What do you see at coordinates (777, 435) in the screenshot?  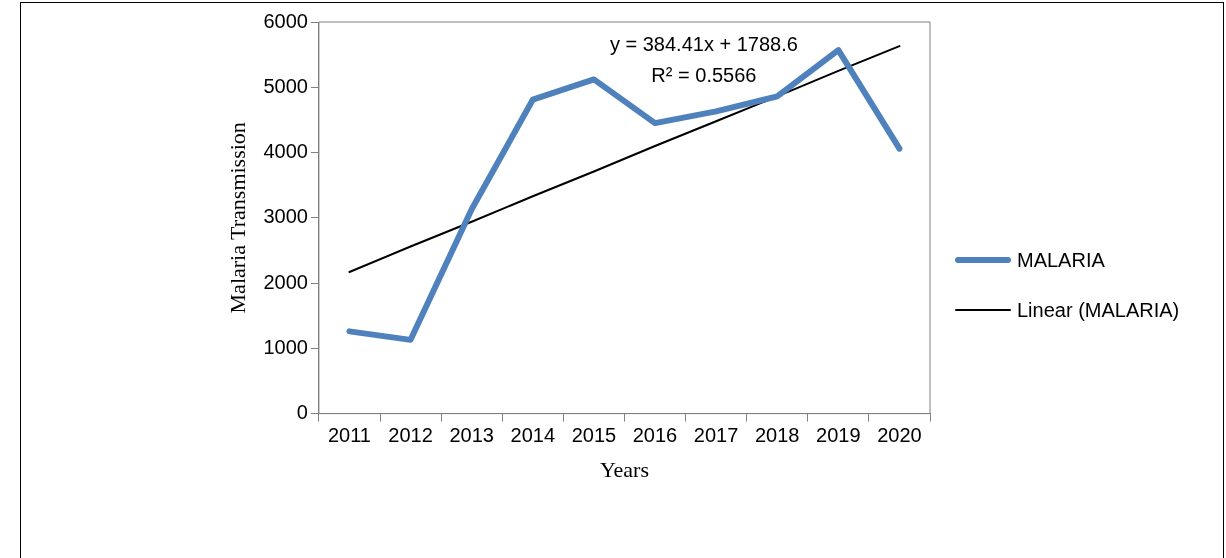 I see `x-tick-label: 2018` at bounding box center [777, 435].